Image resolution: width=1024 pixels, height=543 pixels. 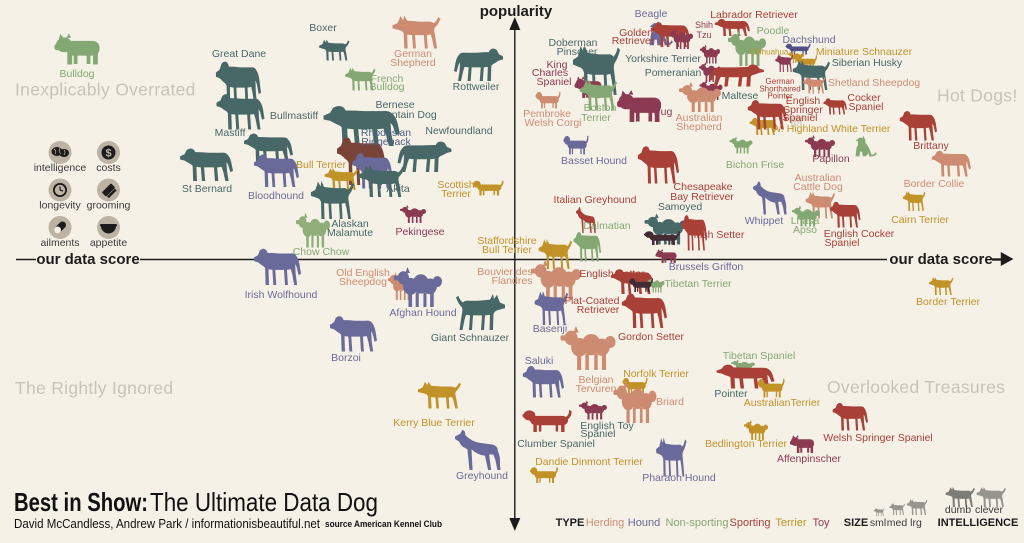 What do you see at coordinates (109, 206) in the screenshot?
I see `svg-text: grooming` at bounding box center [109, 206].